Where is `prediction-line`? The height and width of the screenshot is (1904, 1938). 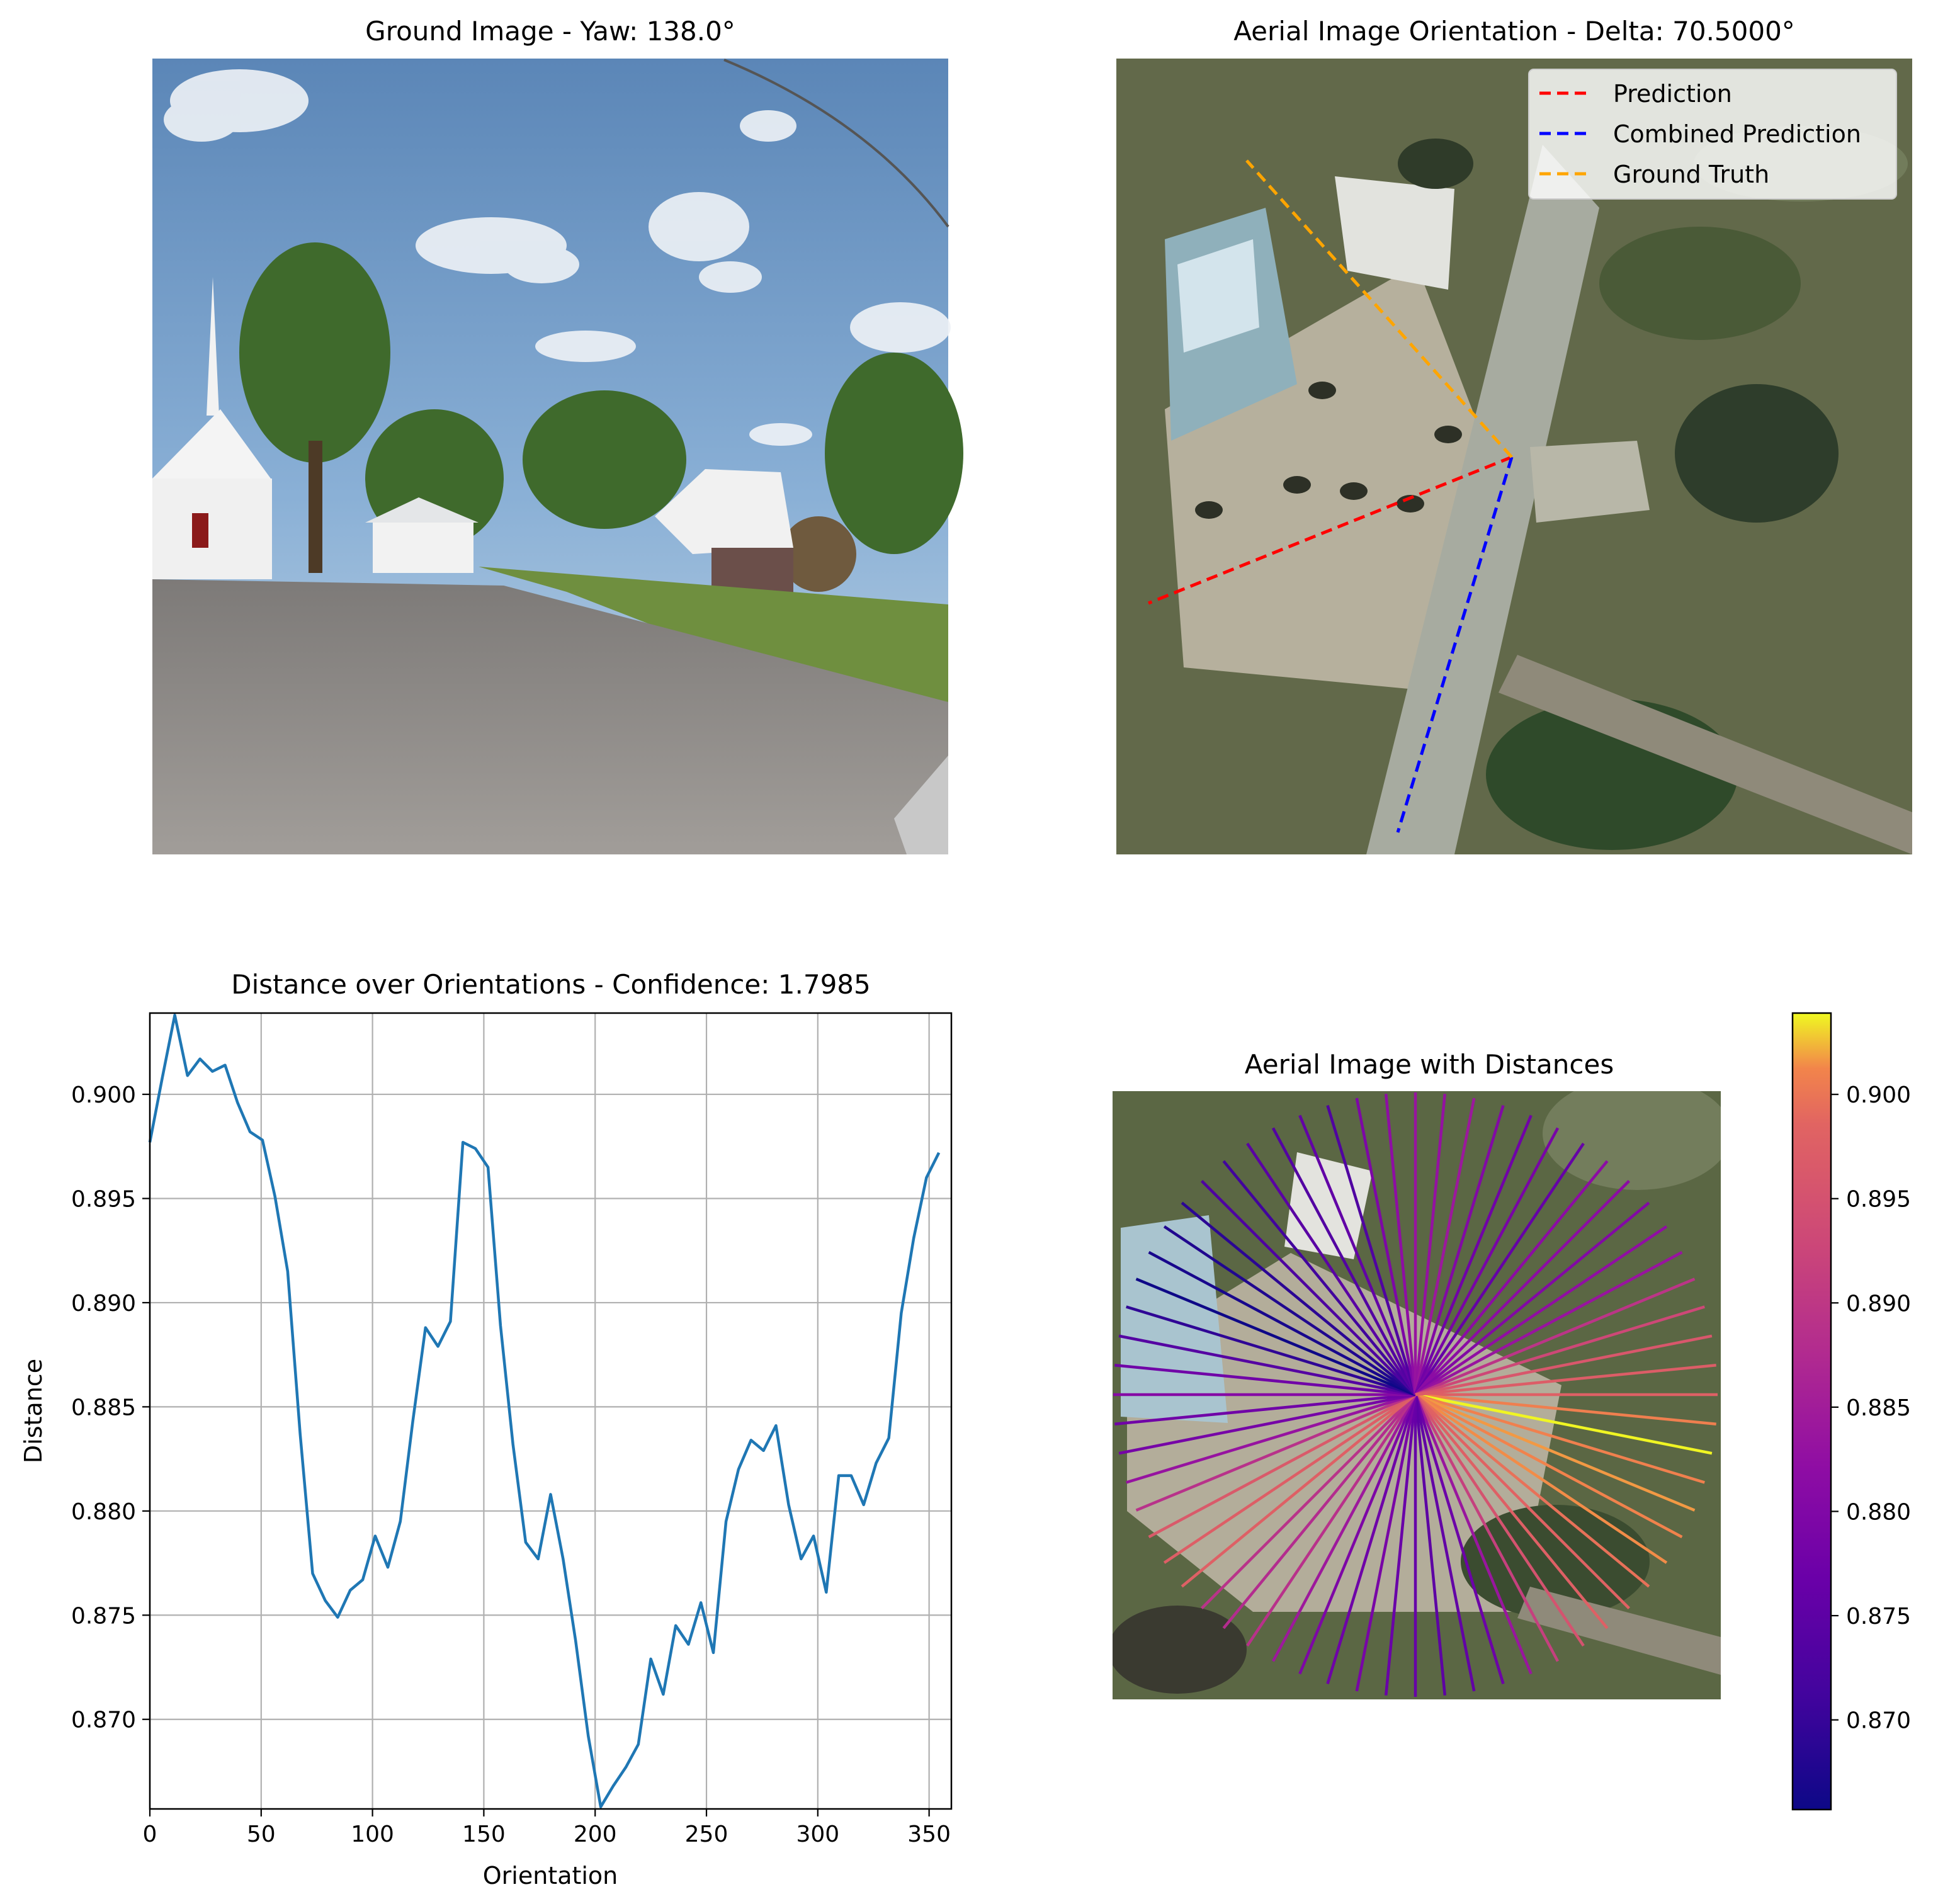 prediction-line is located at coordinates (1330, 530).